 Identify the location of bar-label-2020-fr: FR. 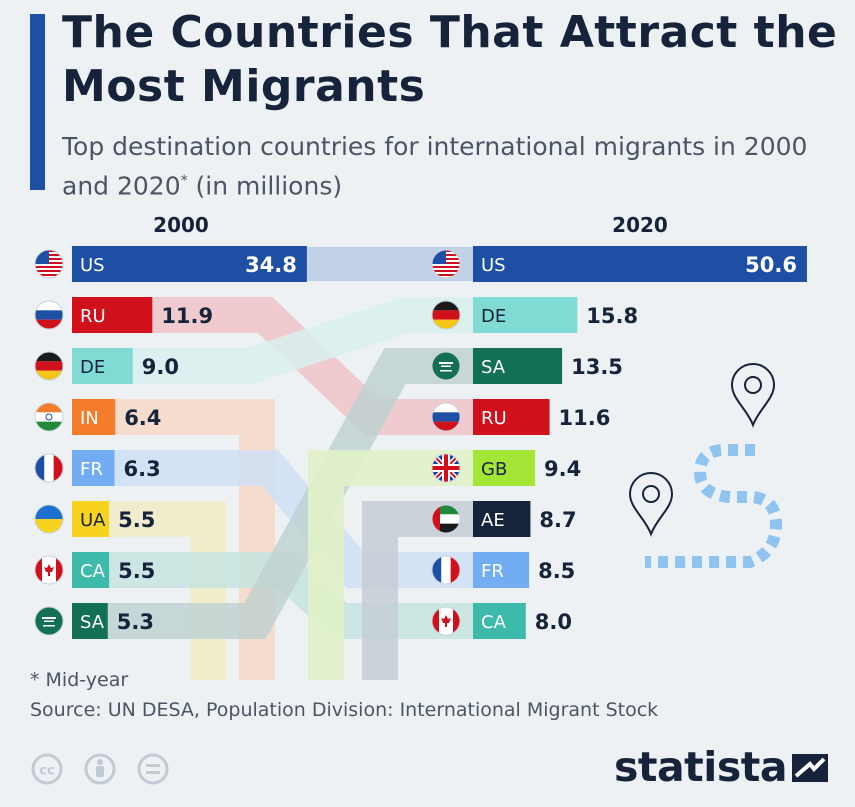
(492, 571).